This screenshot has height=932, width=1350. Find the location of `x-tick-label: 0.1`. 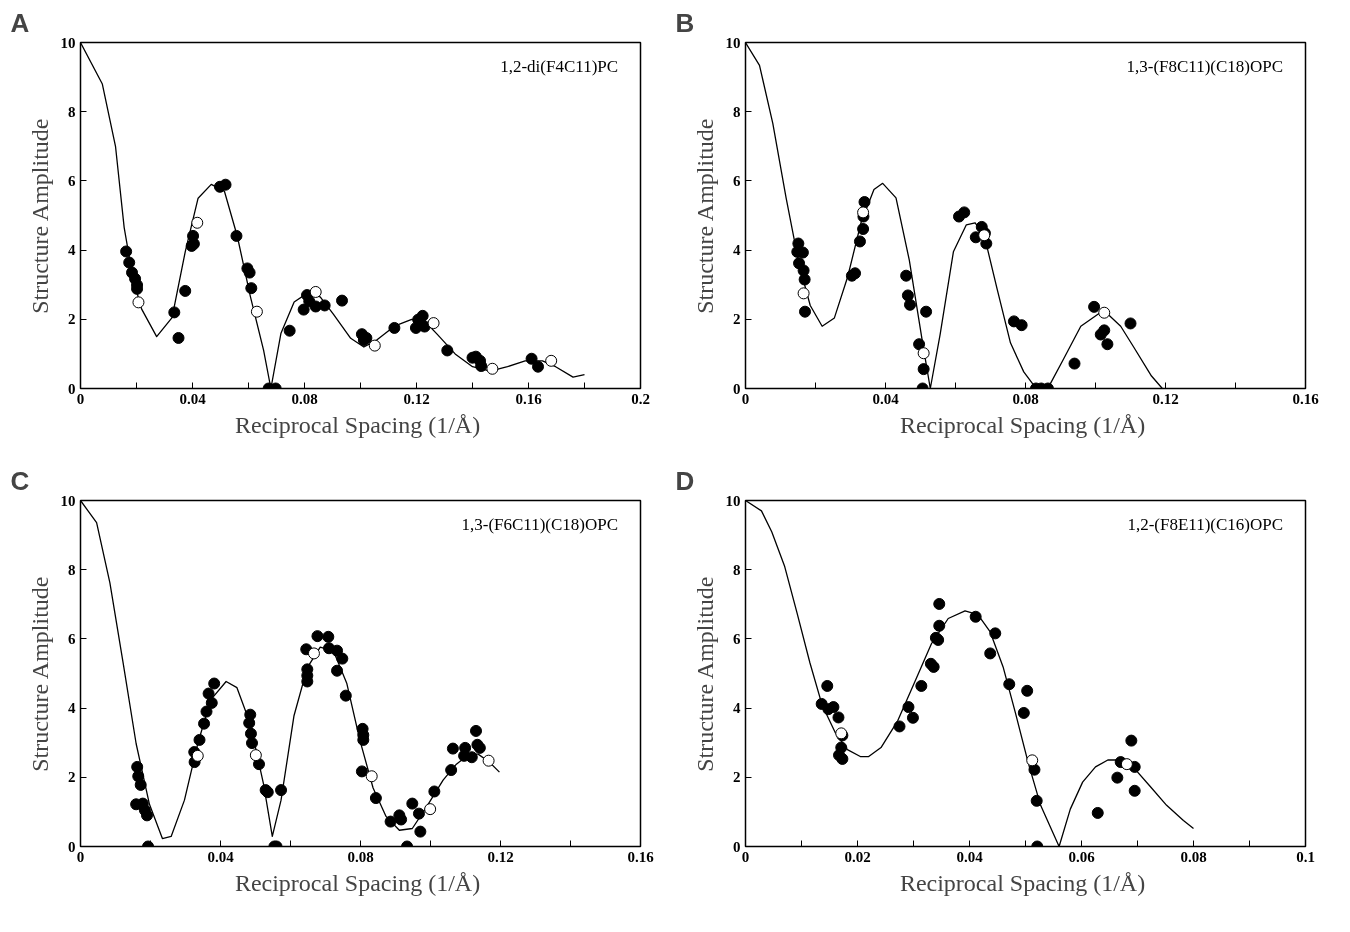

x-tick-label: 0.1 is located at coordinates (1305, 856).